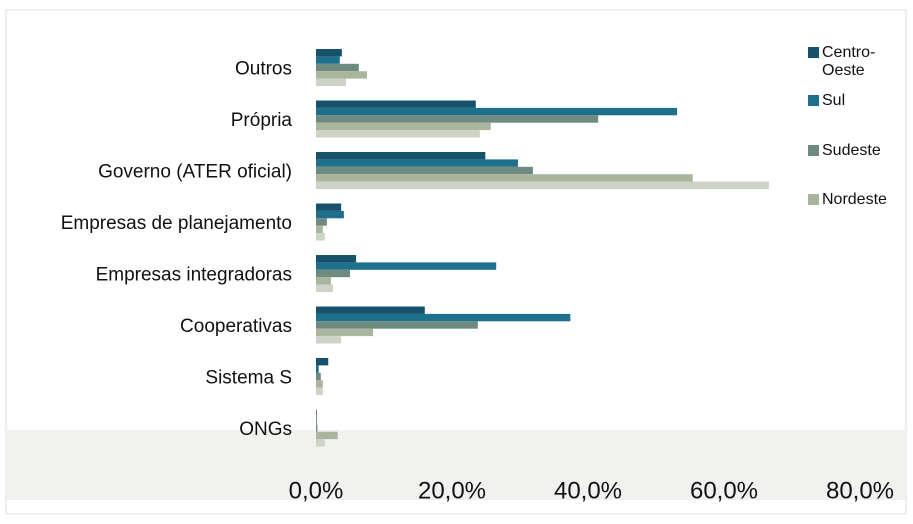  Describe the element at coordinates (248, 378) in the screenshot. I see `y-tick-label: Sistema S` at that location.